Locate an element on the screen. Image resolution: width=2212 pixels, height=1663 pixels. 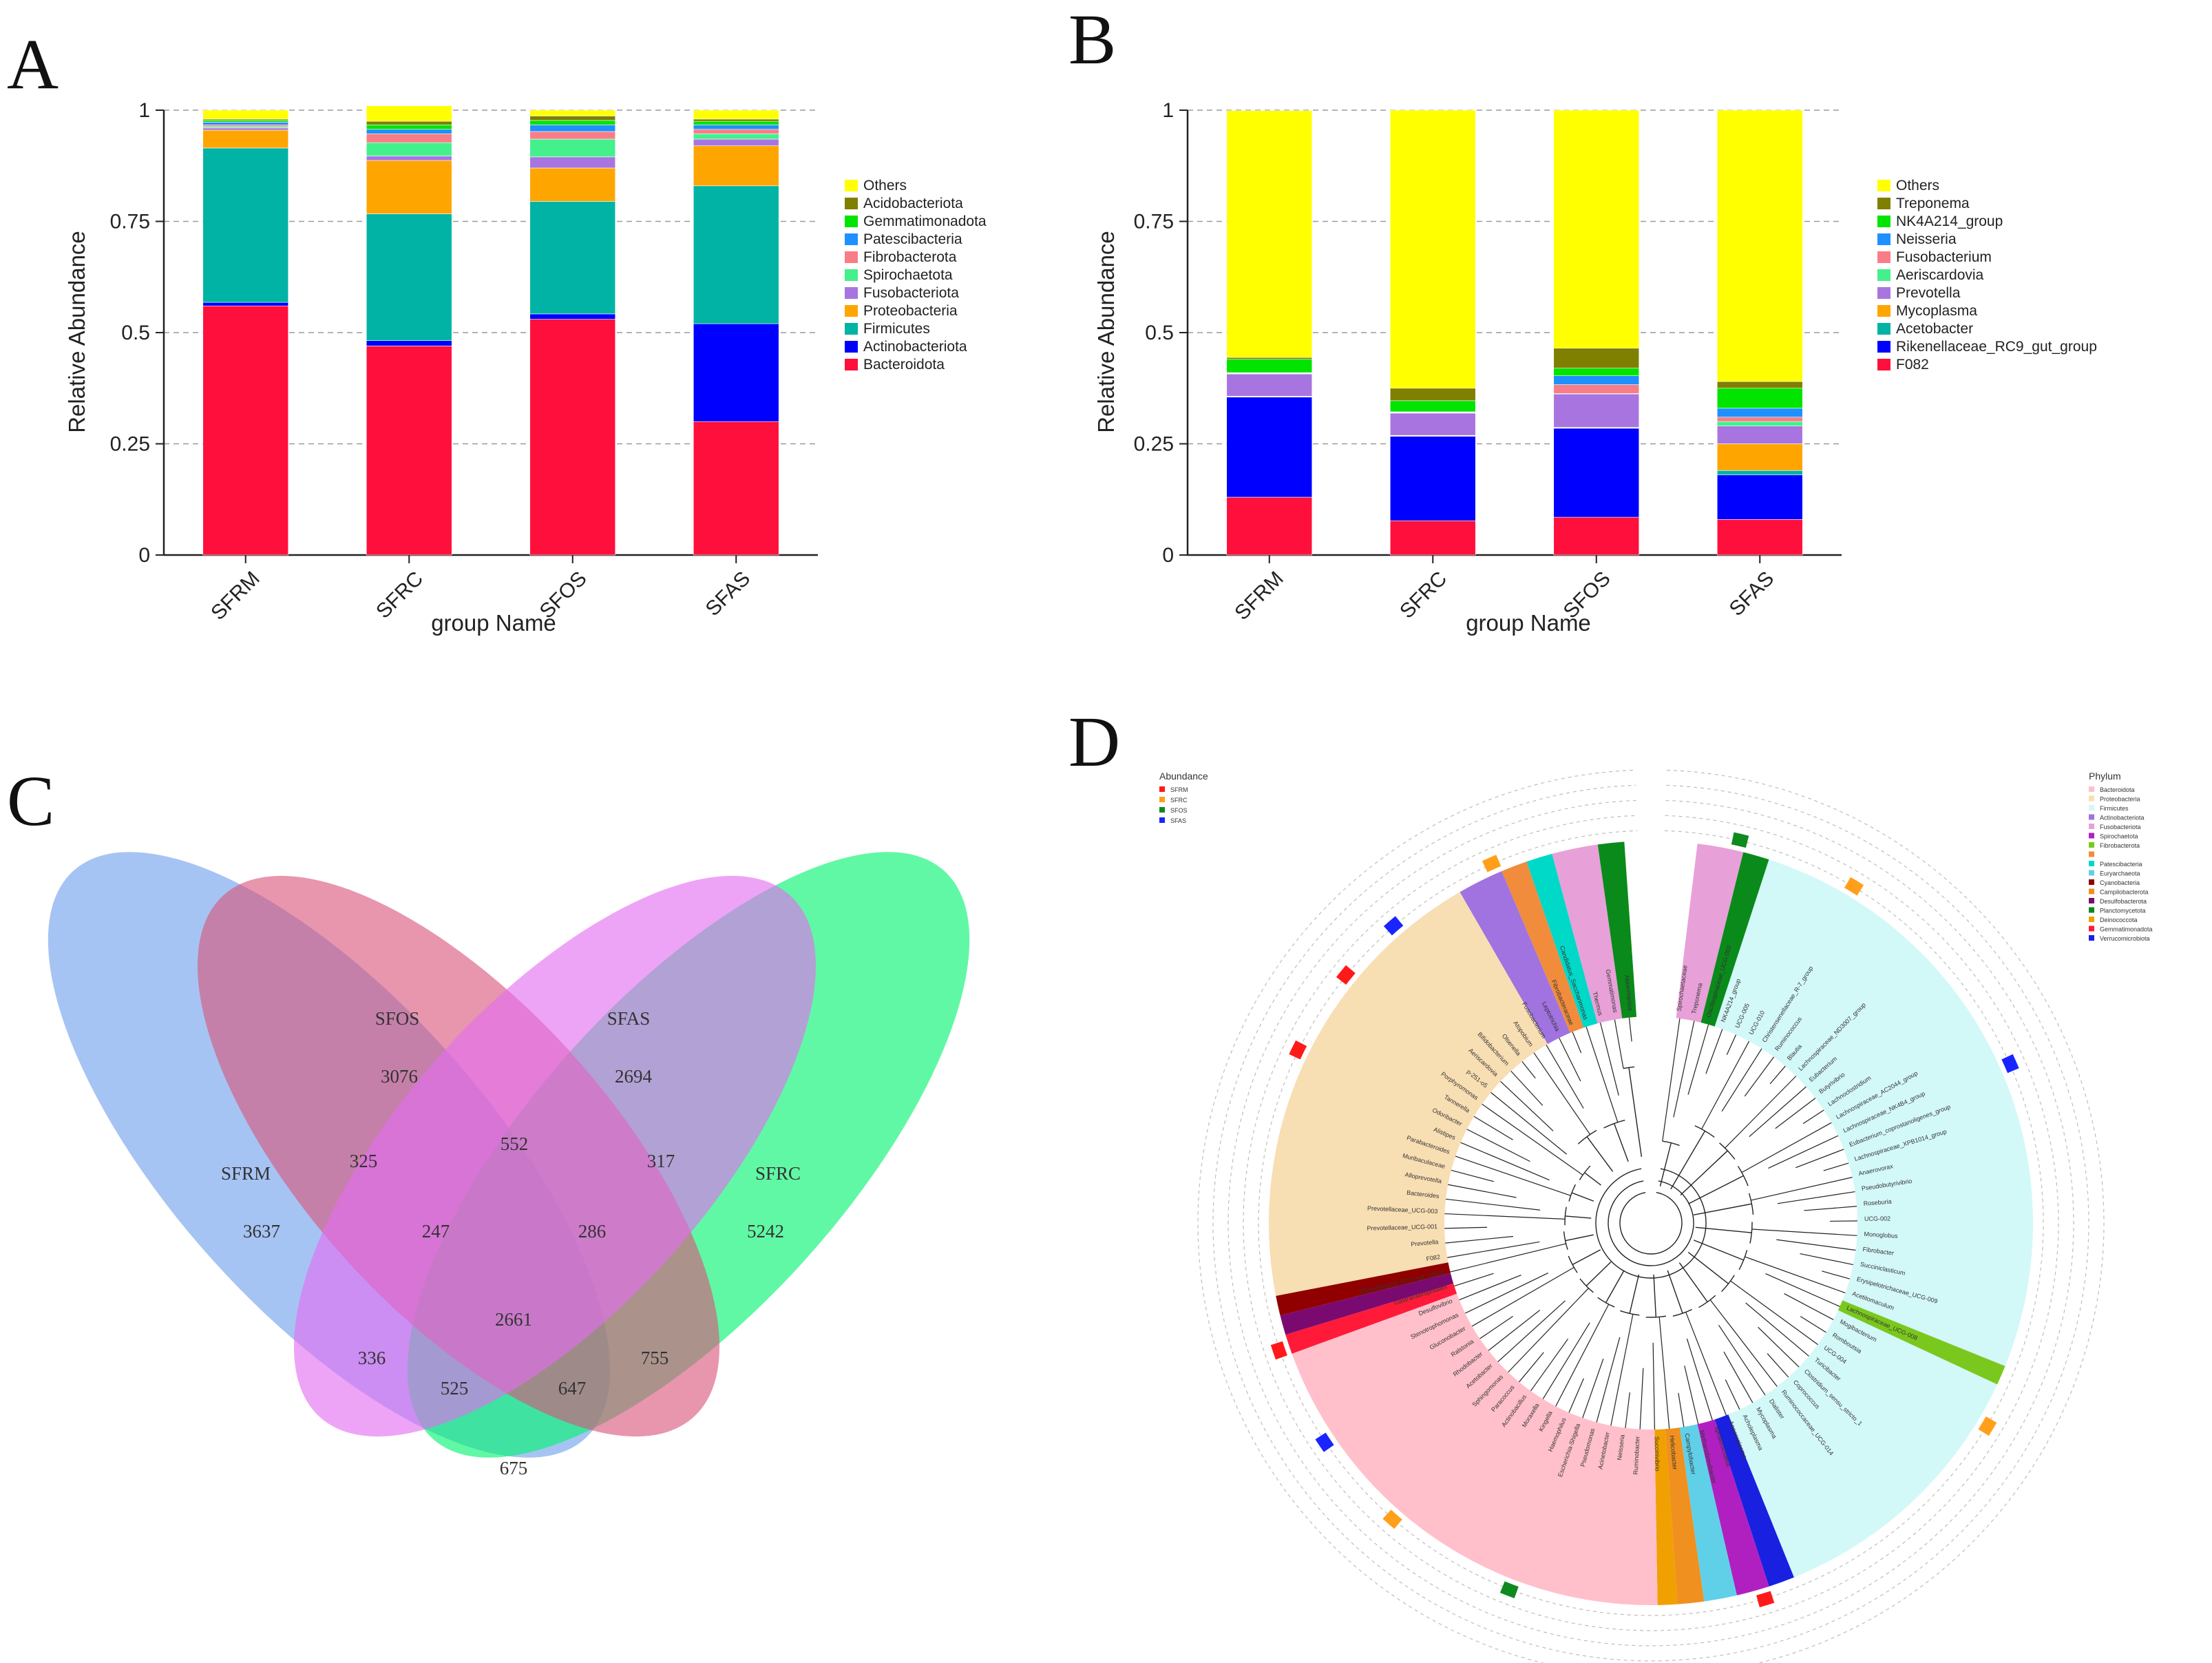
y-tick-label: 0.75 is located at coordinates (130, 222).